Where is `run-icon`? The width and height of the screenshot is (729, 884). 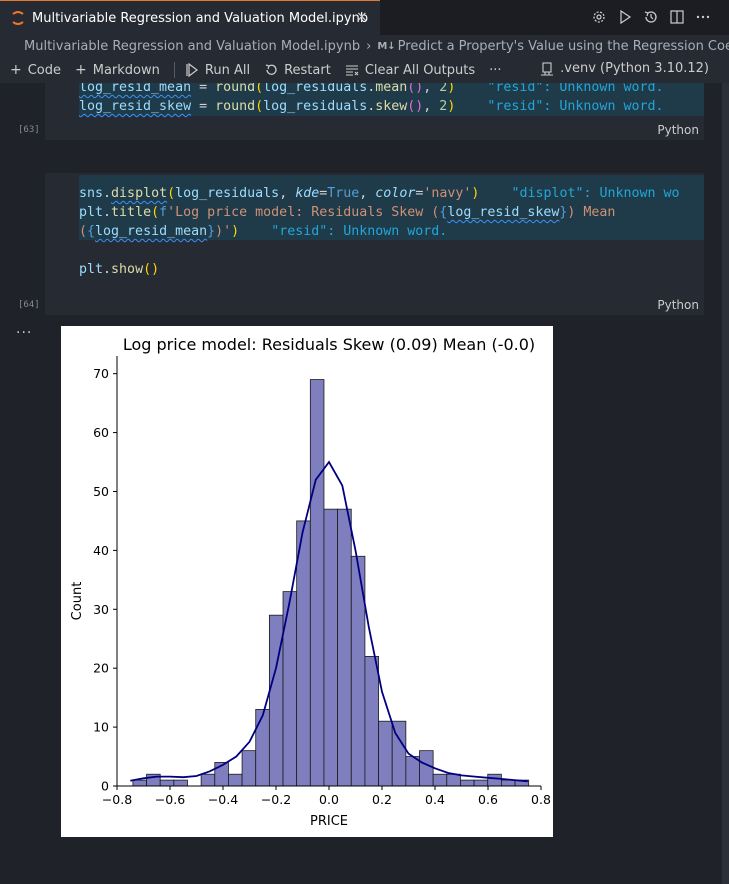 run-icon is located at coordinates (625, 17).